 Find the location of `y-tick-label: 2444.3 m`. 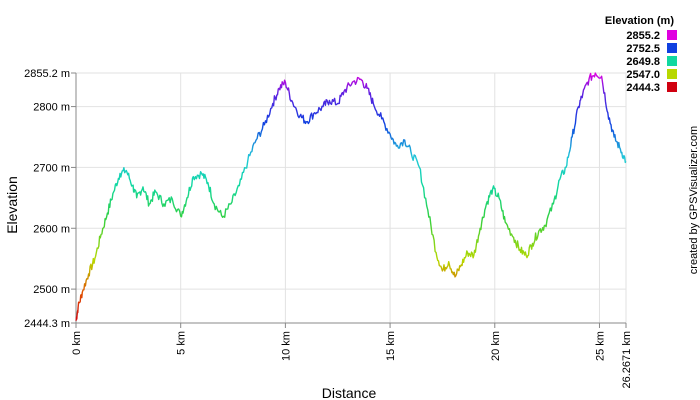

y-tick-label: 2444.3 m is located at coordinates (47, 324).